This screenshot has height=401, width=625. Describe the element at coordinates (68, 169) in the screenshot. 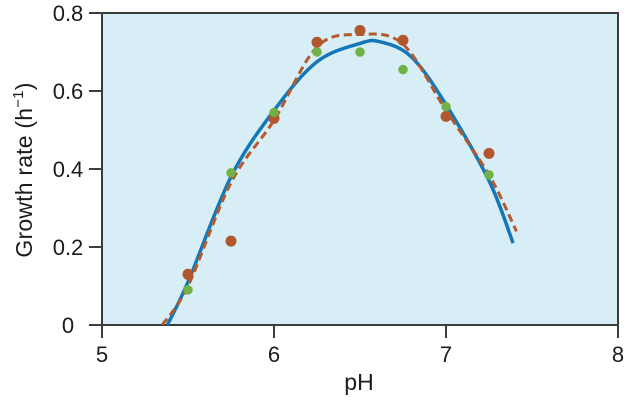

I see `y-tick-label: 0.4` at that location.